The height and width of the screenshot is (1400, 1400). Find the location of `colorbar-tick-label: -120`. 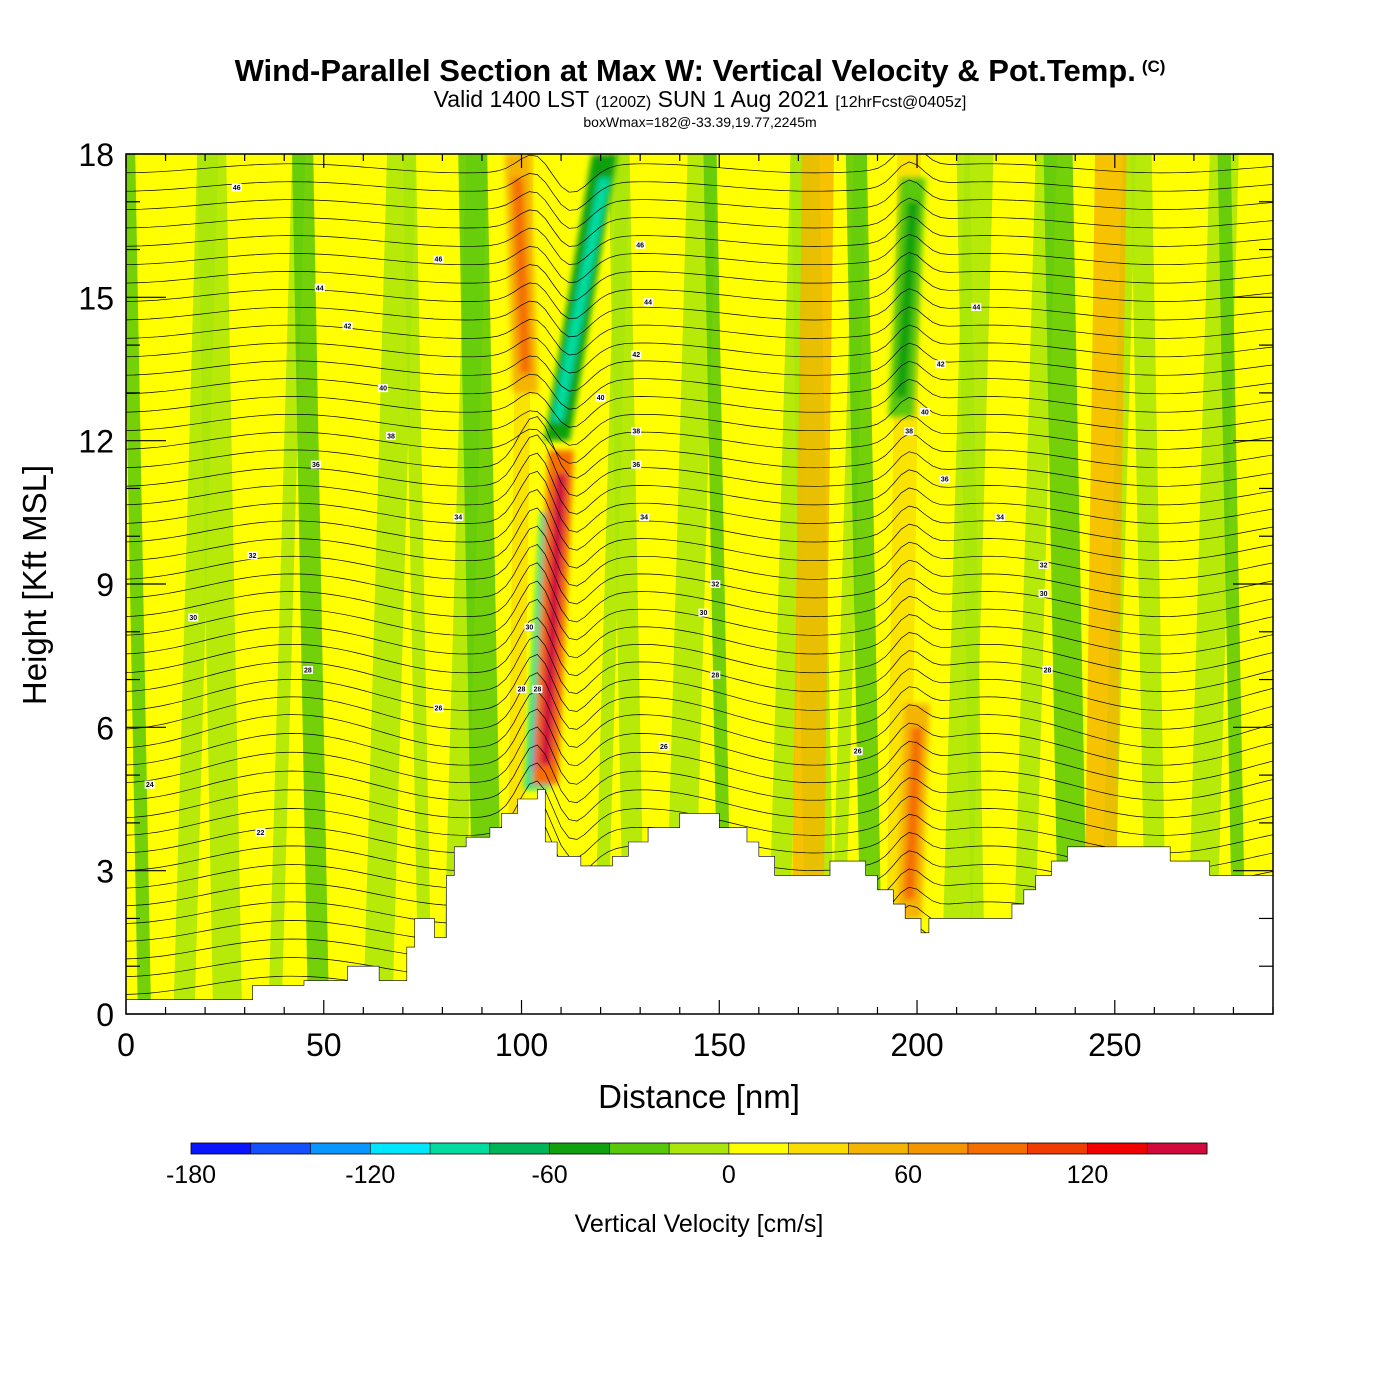

colorbar-tick-label: -120 is located at coordinates (370, 1175).